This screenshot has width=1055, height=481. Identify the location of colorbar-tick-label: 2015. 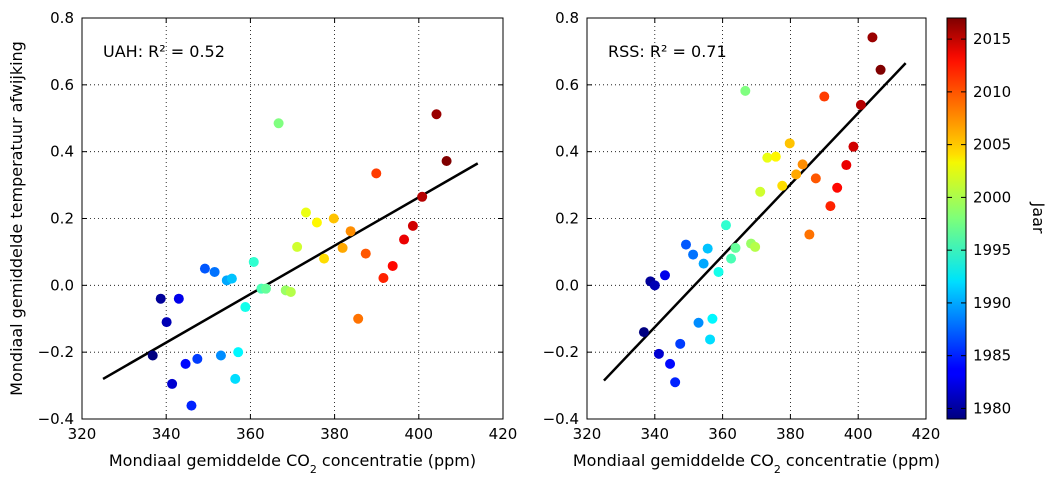
(992, 39).